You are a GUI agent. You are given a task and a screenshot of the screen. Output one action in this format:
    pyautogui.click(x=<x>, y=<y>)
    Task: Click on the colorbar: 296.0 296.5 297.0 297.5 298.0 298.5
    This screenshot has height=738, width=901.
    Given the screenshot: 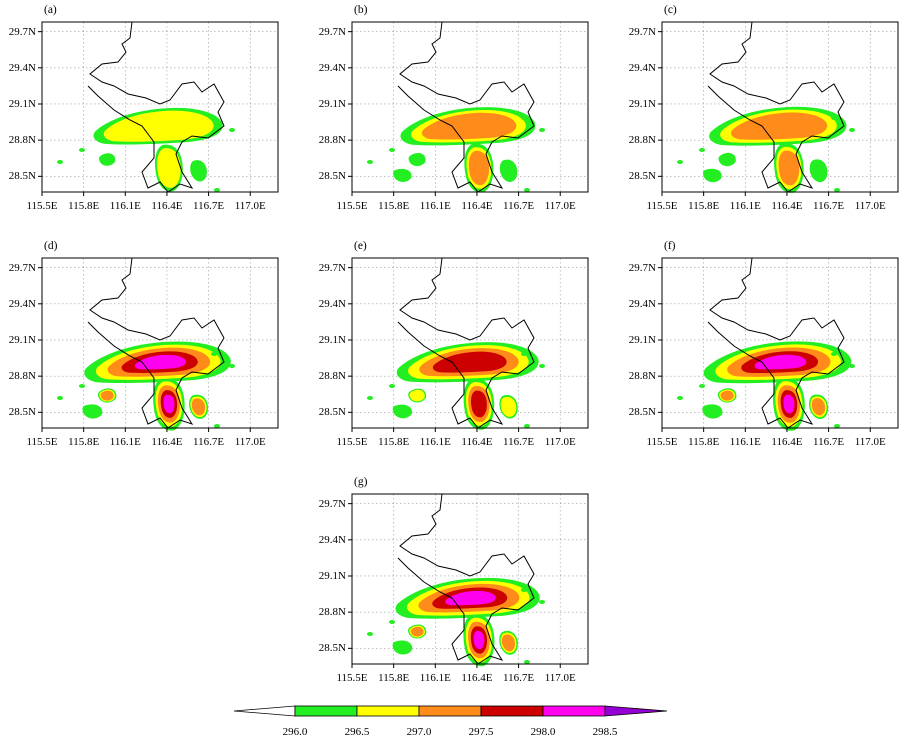 What is the action you would take?
    pyautogui.click(x=450, y=719)
    